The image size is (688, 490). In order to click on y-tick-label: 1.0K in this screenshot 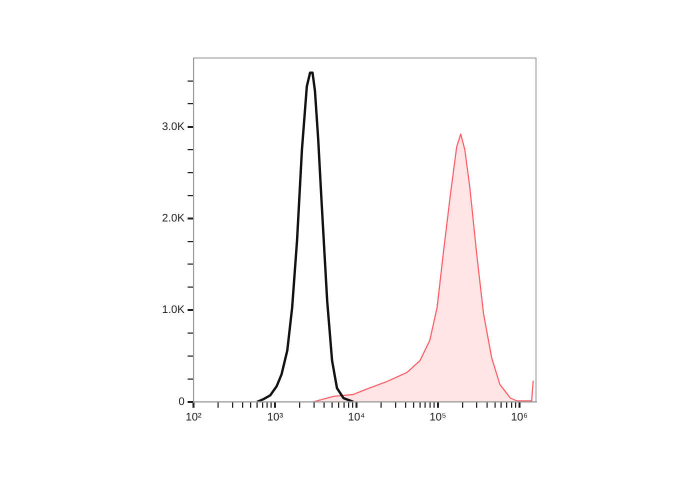, I will do `click(174, 310)`.